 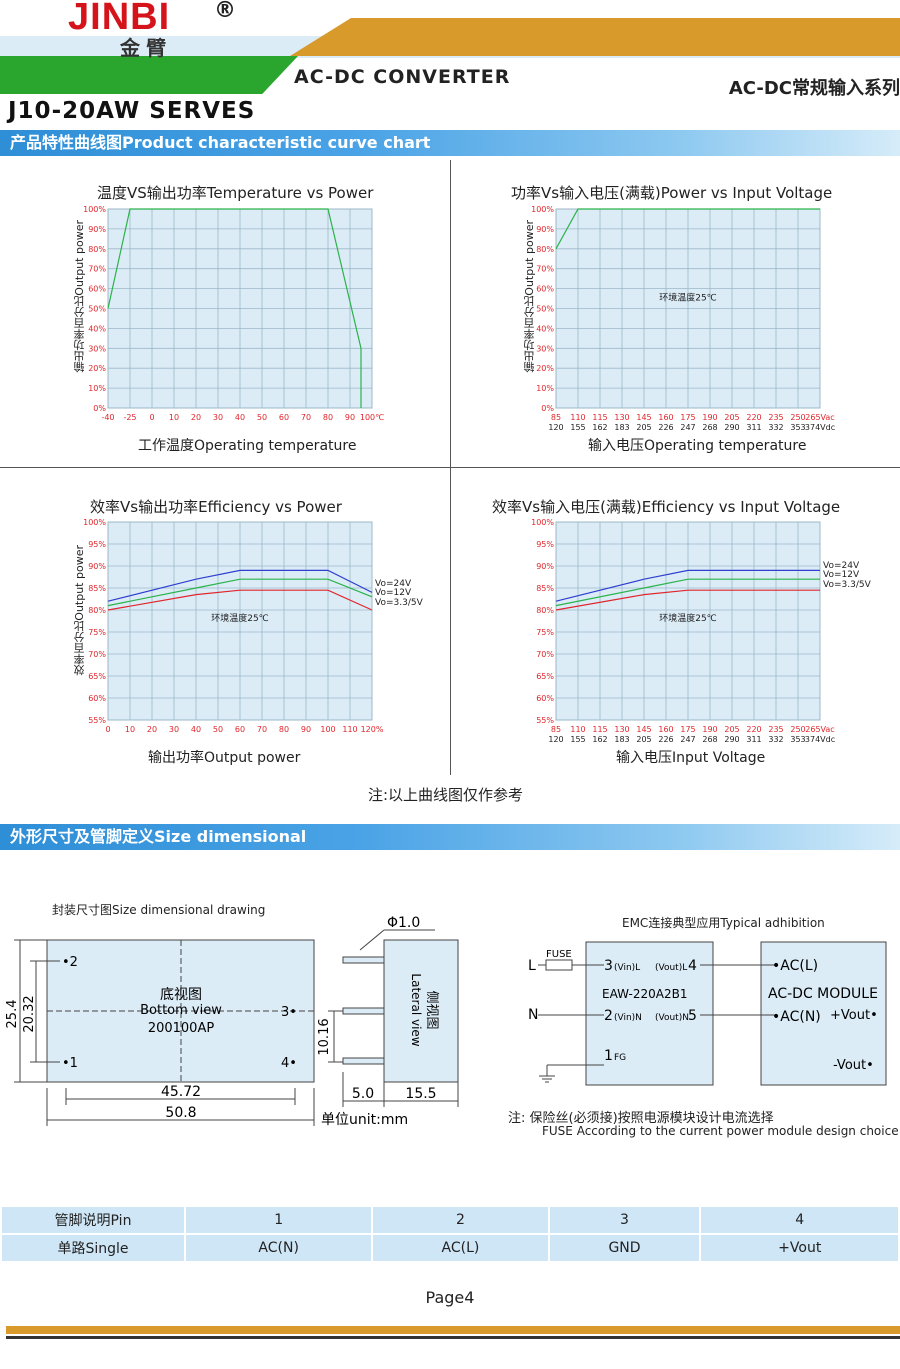 What do you see at coordinates (691, 758) in the screenshot?
I see `chart4-xlabel: 输入电压Input Voltage` at bounding box center [691, 758].